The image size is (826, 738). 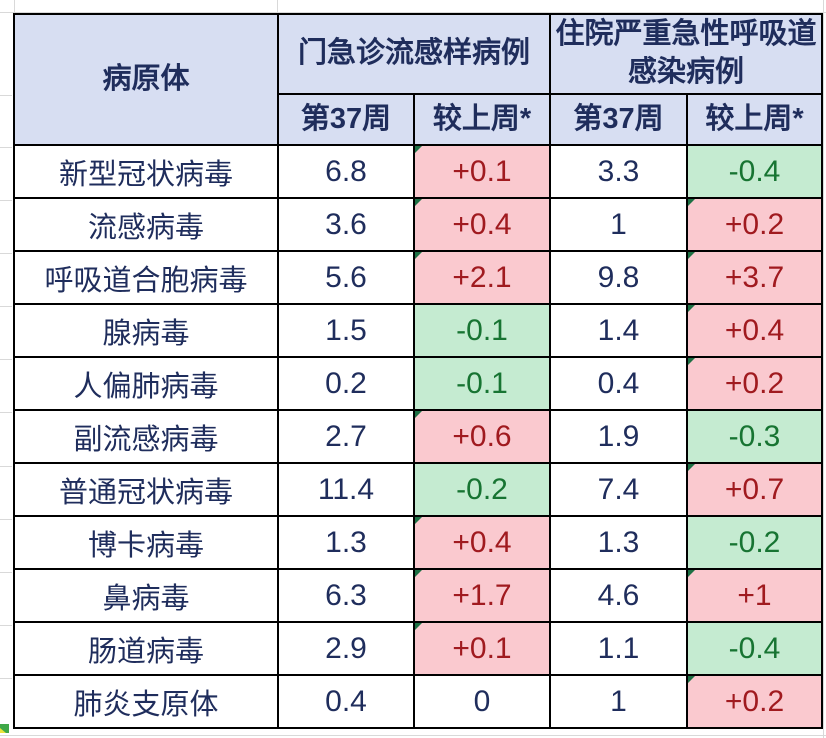 I want to click on outpatient-week-value-cell: 6.3, so click(x=346, y=595).